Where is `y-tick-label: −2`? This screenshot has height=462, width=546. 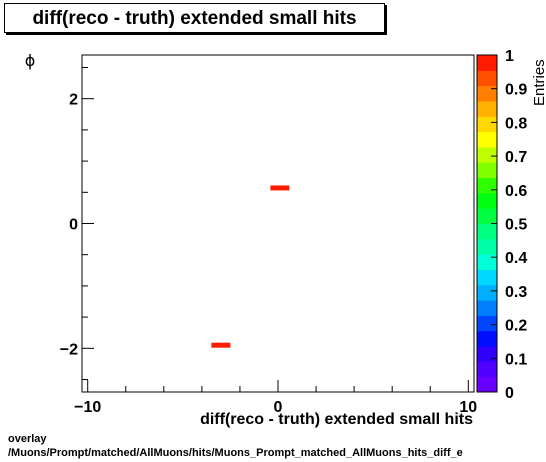
y-tick-label: −2 is located at coordinates (69, 349).